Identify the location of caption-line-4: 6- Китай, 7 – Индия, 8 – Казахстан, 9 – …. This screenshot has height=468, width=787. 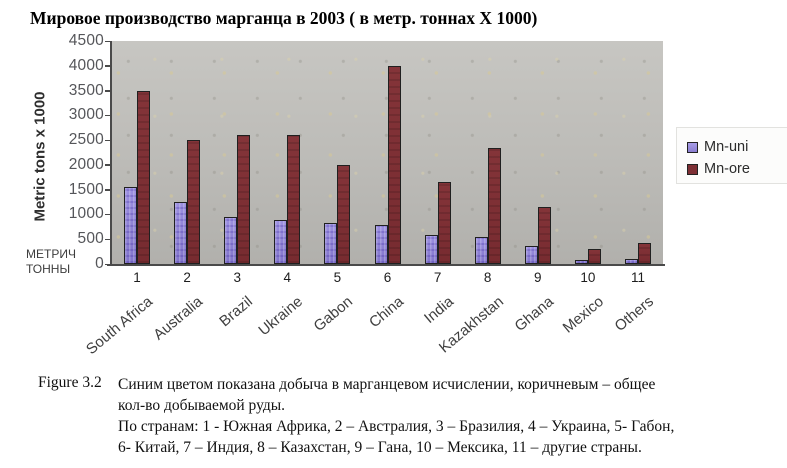
(380, 447).